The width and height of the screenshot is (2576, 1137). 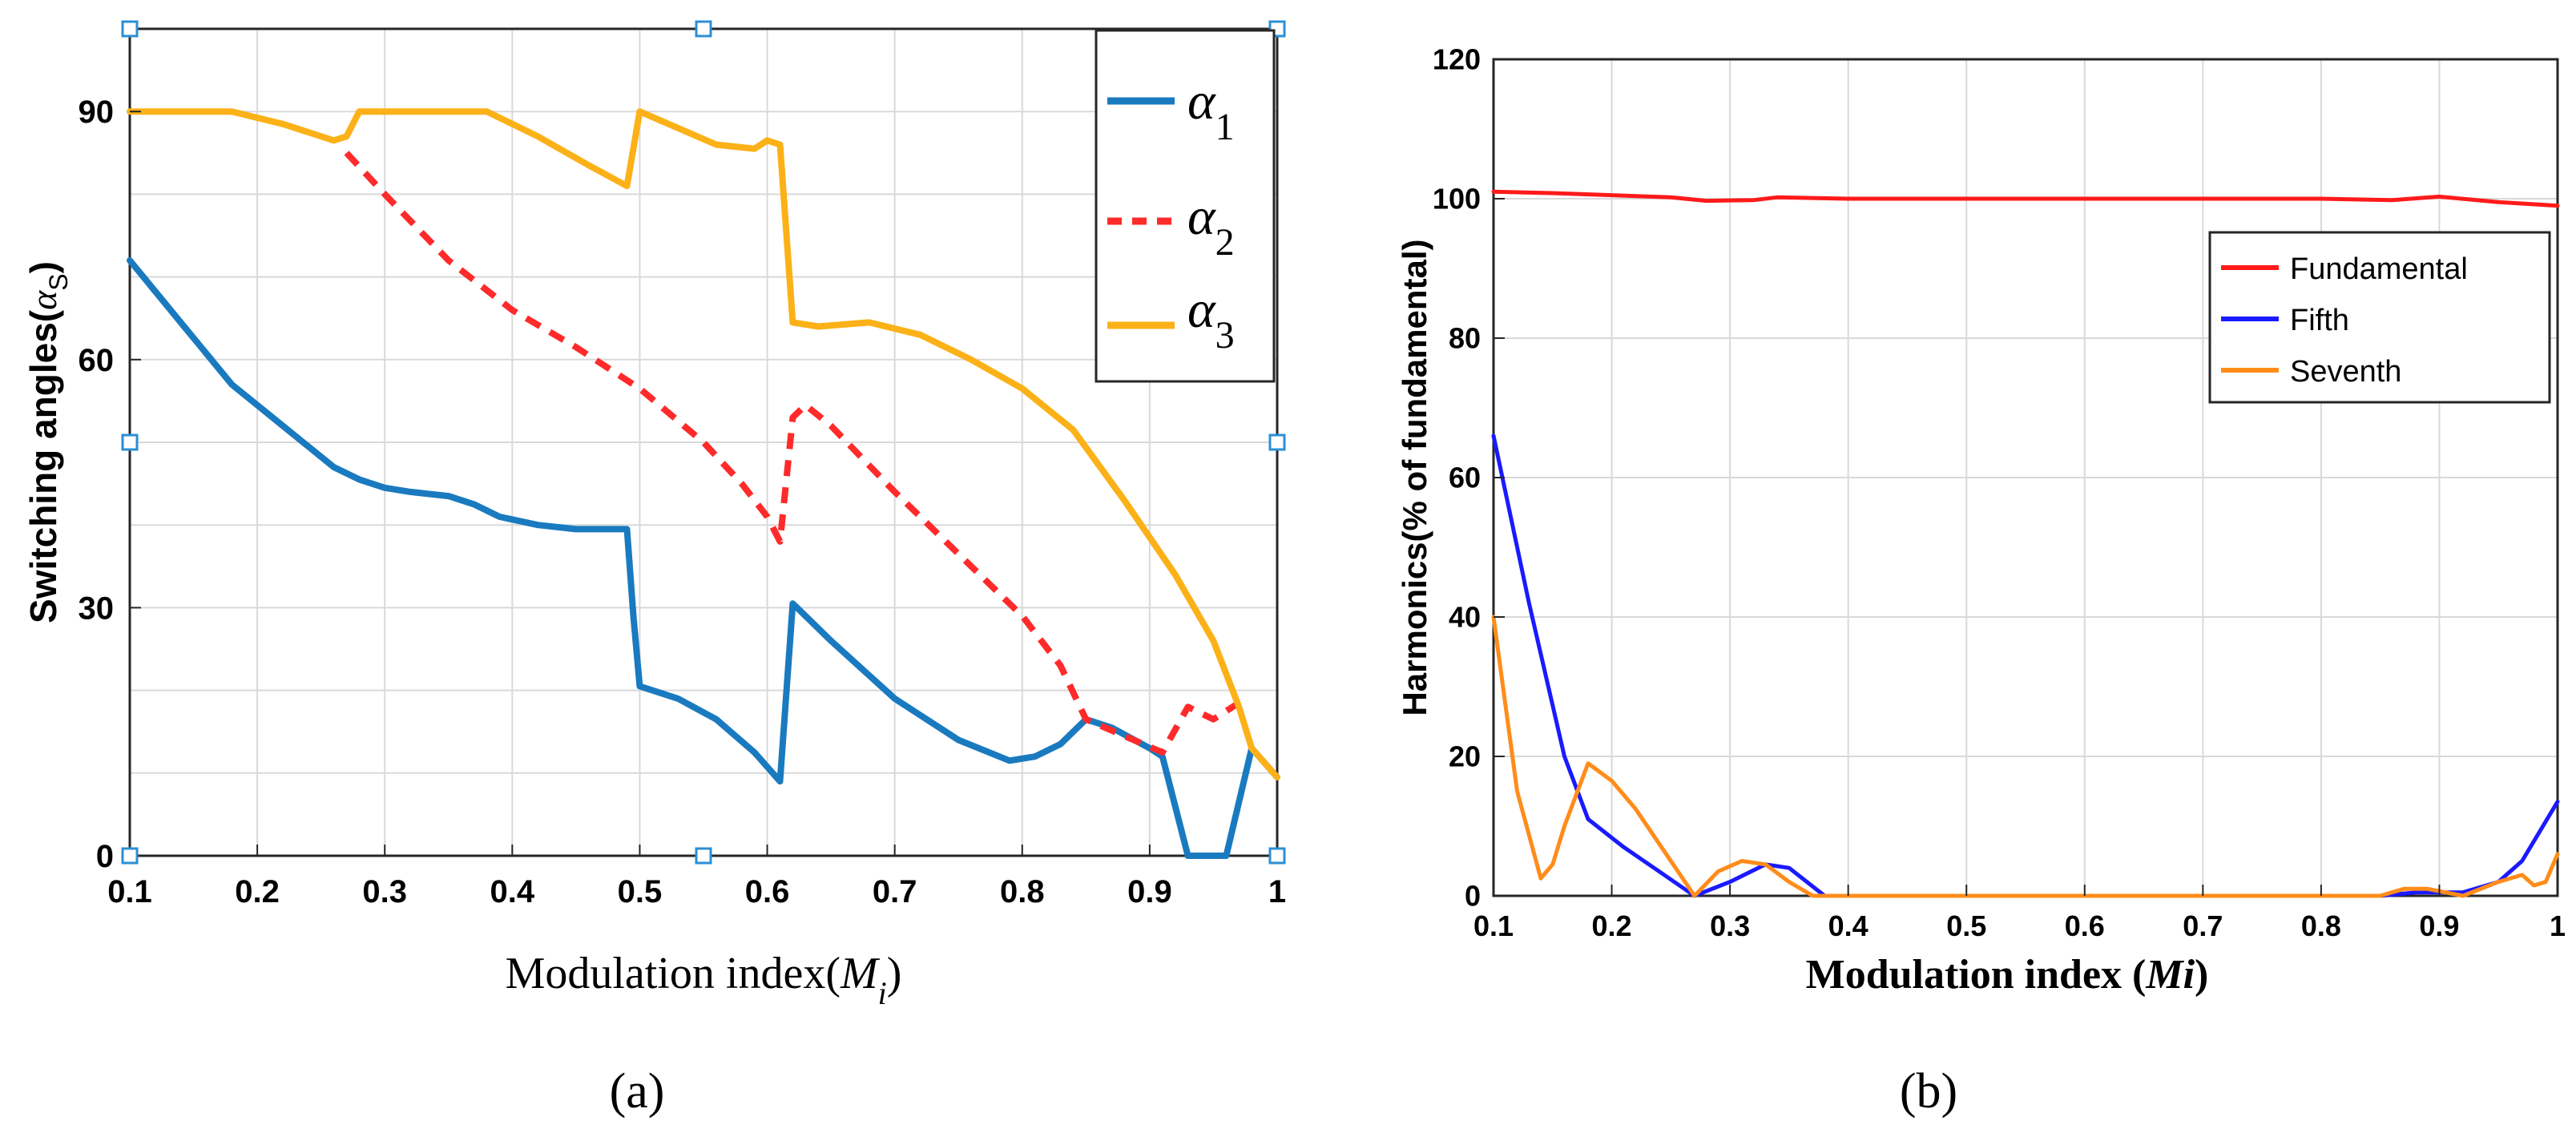 What do you see at coordinates (2019, 913) in the screenshot?
I see `x-ticks-b: 0.1 0.2 0.3 0.4 0.5 0.6 0.7 0.8 0.9 1` at bounding box center [2019, 913].